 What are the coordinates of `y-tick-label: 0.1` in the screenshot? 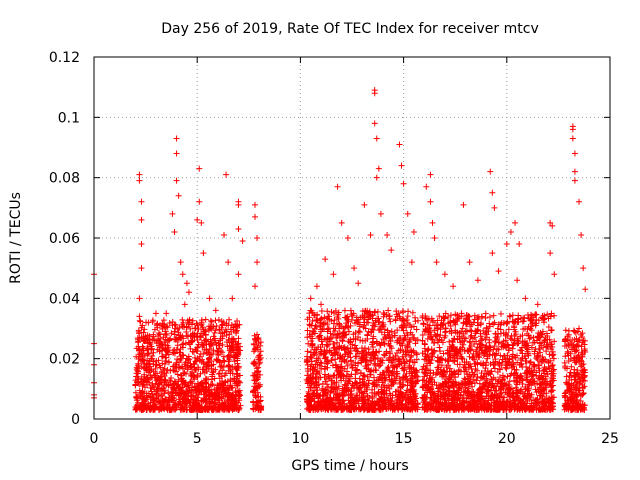 It's located at (69, 118).